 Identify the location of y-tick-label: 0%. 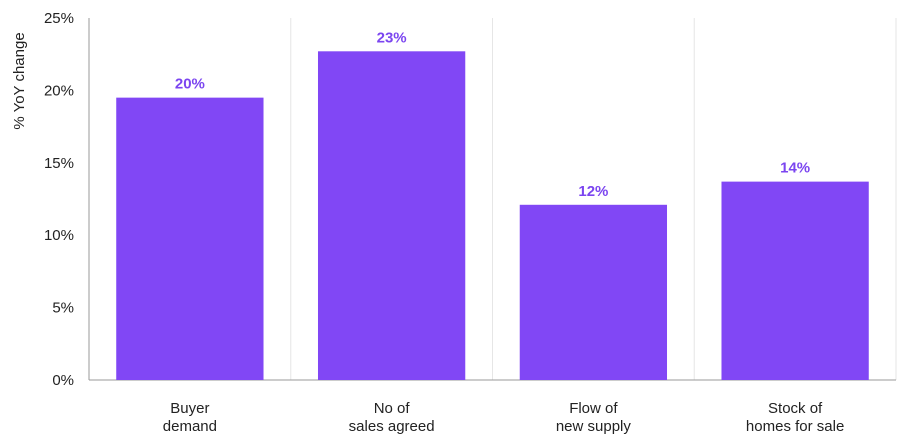
(63, 380).